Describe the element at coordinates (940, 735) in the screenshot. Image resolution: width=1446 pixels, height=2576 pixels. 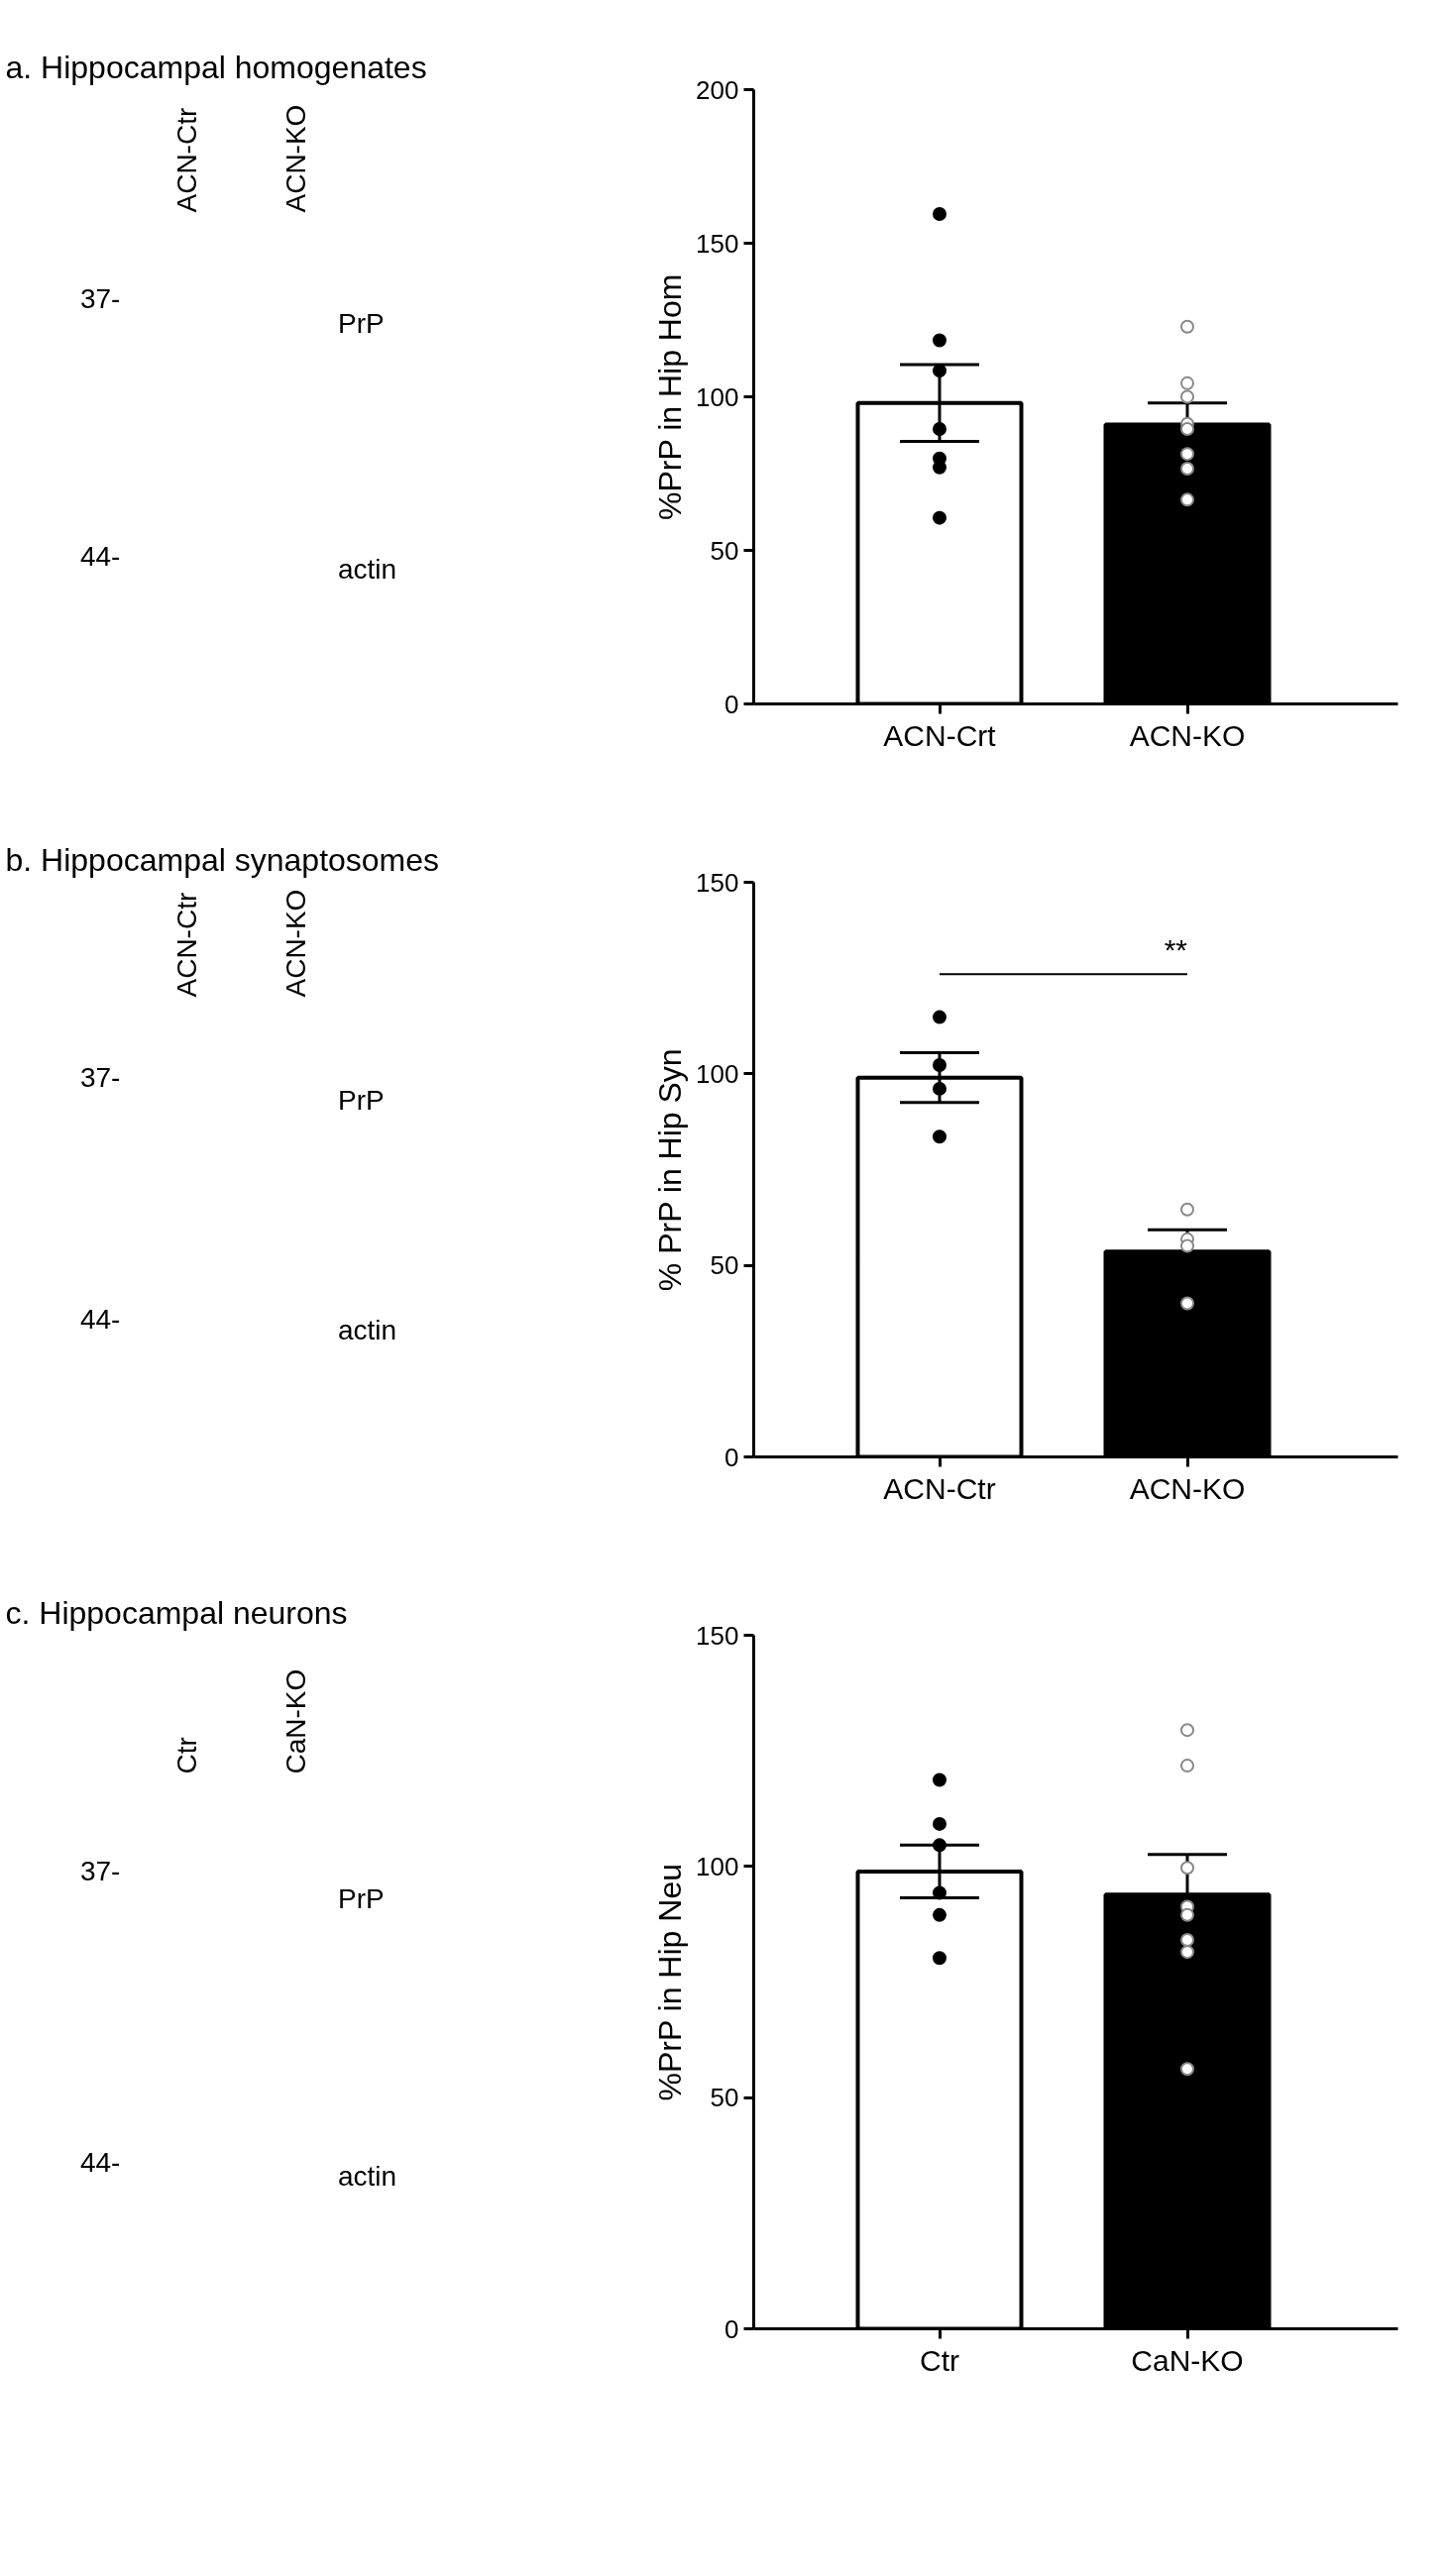
I see `x-tick-label: ACN-Crt` at that location.